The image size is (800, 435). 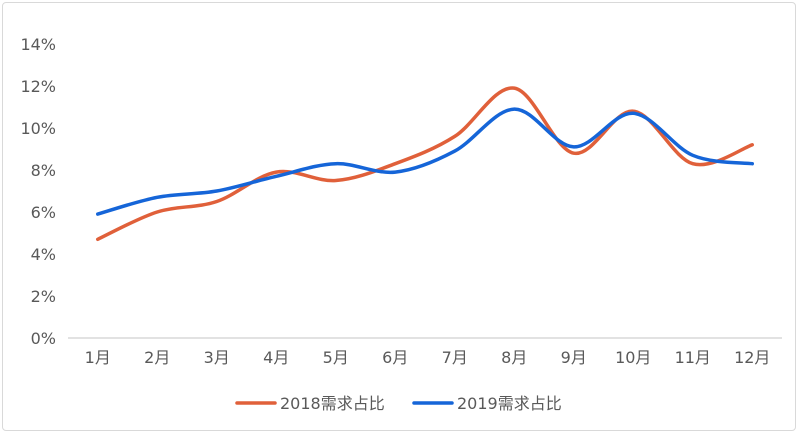 What do you see at coordinates (276, 357) in the screenshot?
I see `x-tick-label: 4月` at bounding box center [276, 357].